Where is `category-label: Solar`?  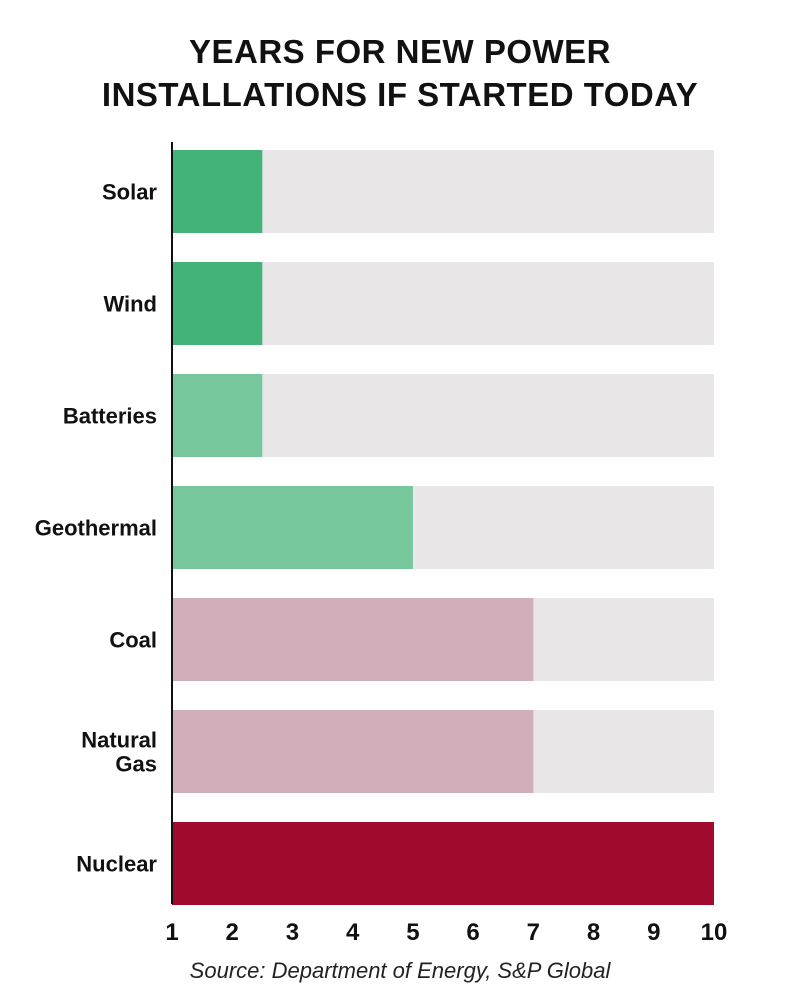
category-label: Solar is located at coordinates (129, 192).